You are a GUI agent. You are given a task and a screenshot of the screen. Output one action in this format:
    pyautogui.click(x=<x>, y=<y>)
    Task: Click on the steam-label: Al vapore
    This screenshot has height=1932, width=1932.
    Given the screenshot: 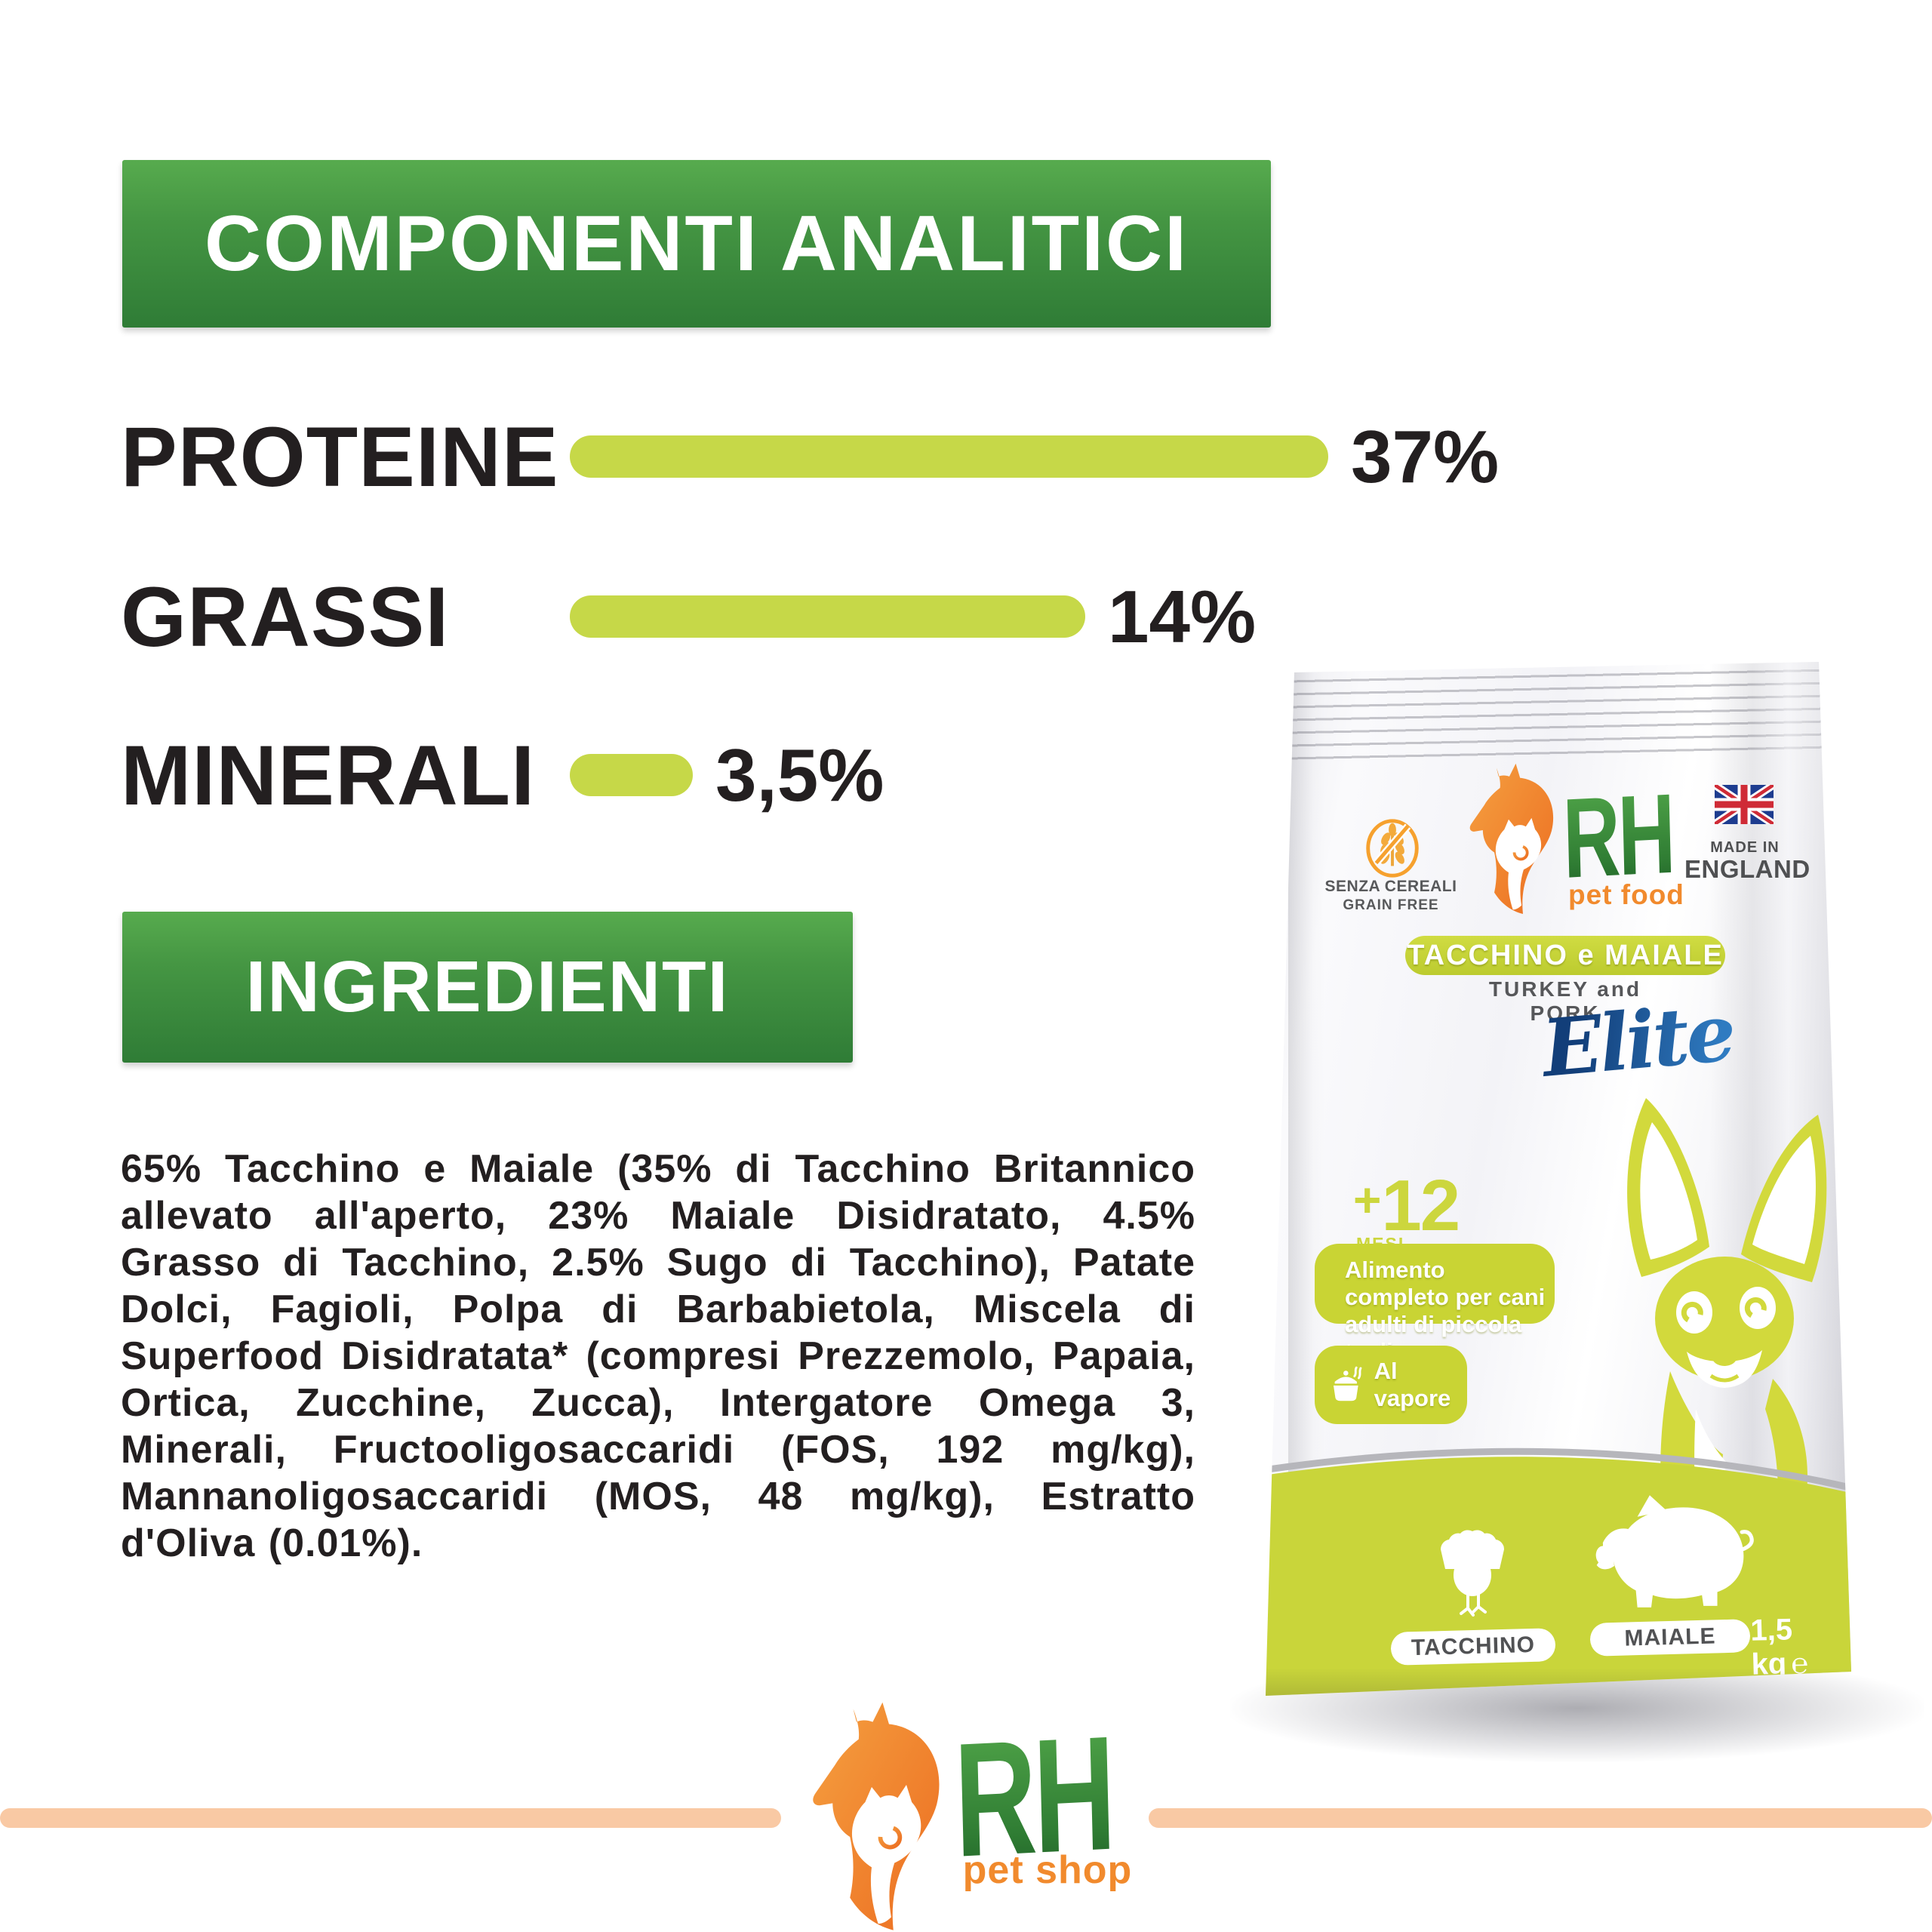 What is the action you would take?
    pyautogui.click(x=1412, y=1384)
    